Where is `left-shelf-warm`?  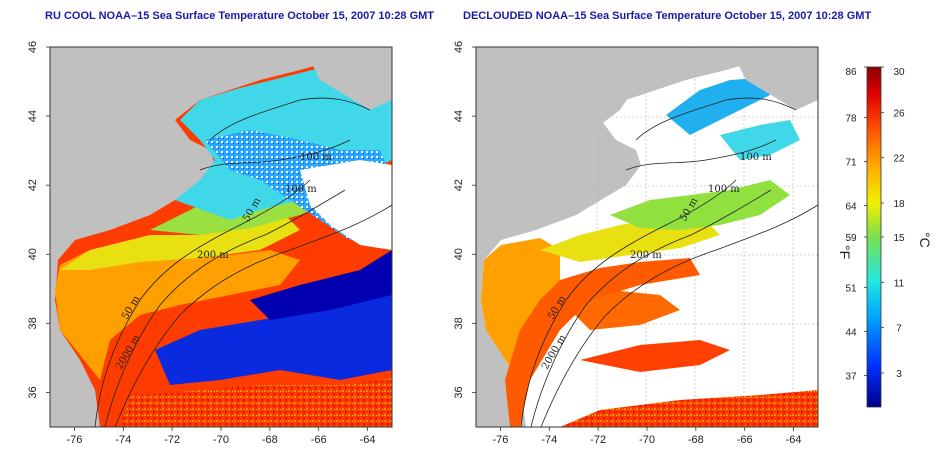
left-shelf-warm is located at coordinates (177, 310).